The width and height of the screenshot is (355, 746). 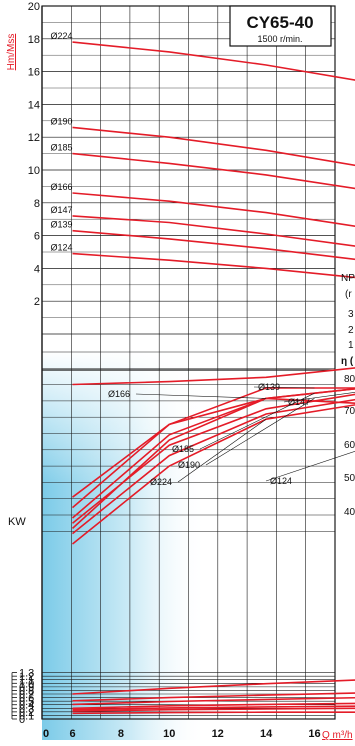 What do you see at coordinates (351, 314) in the screenshot?
I see `side-label: 3` at bounding box center [351, 314].